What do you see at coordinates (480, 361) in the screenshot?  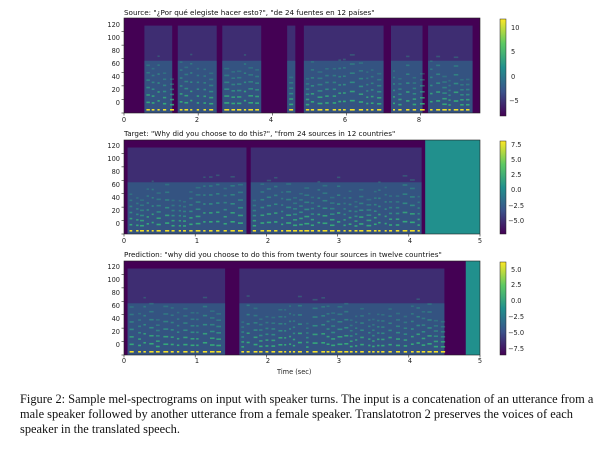 I see `x-tick-label: 5` at bounding box center [480, 361].